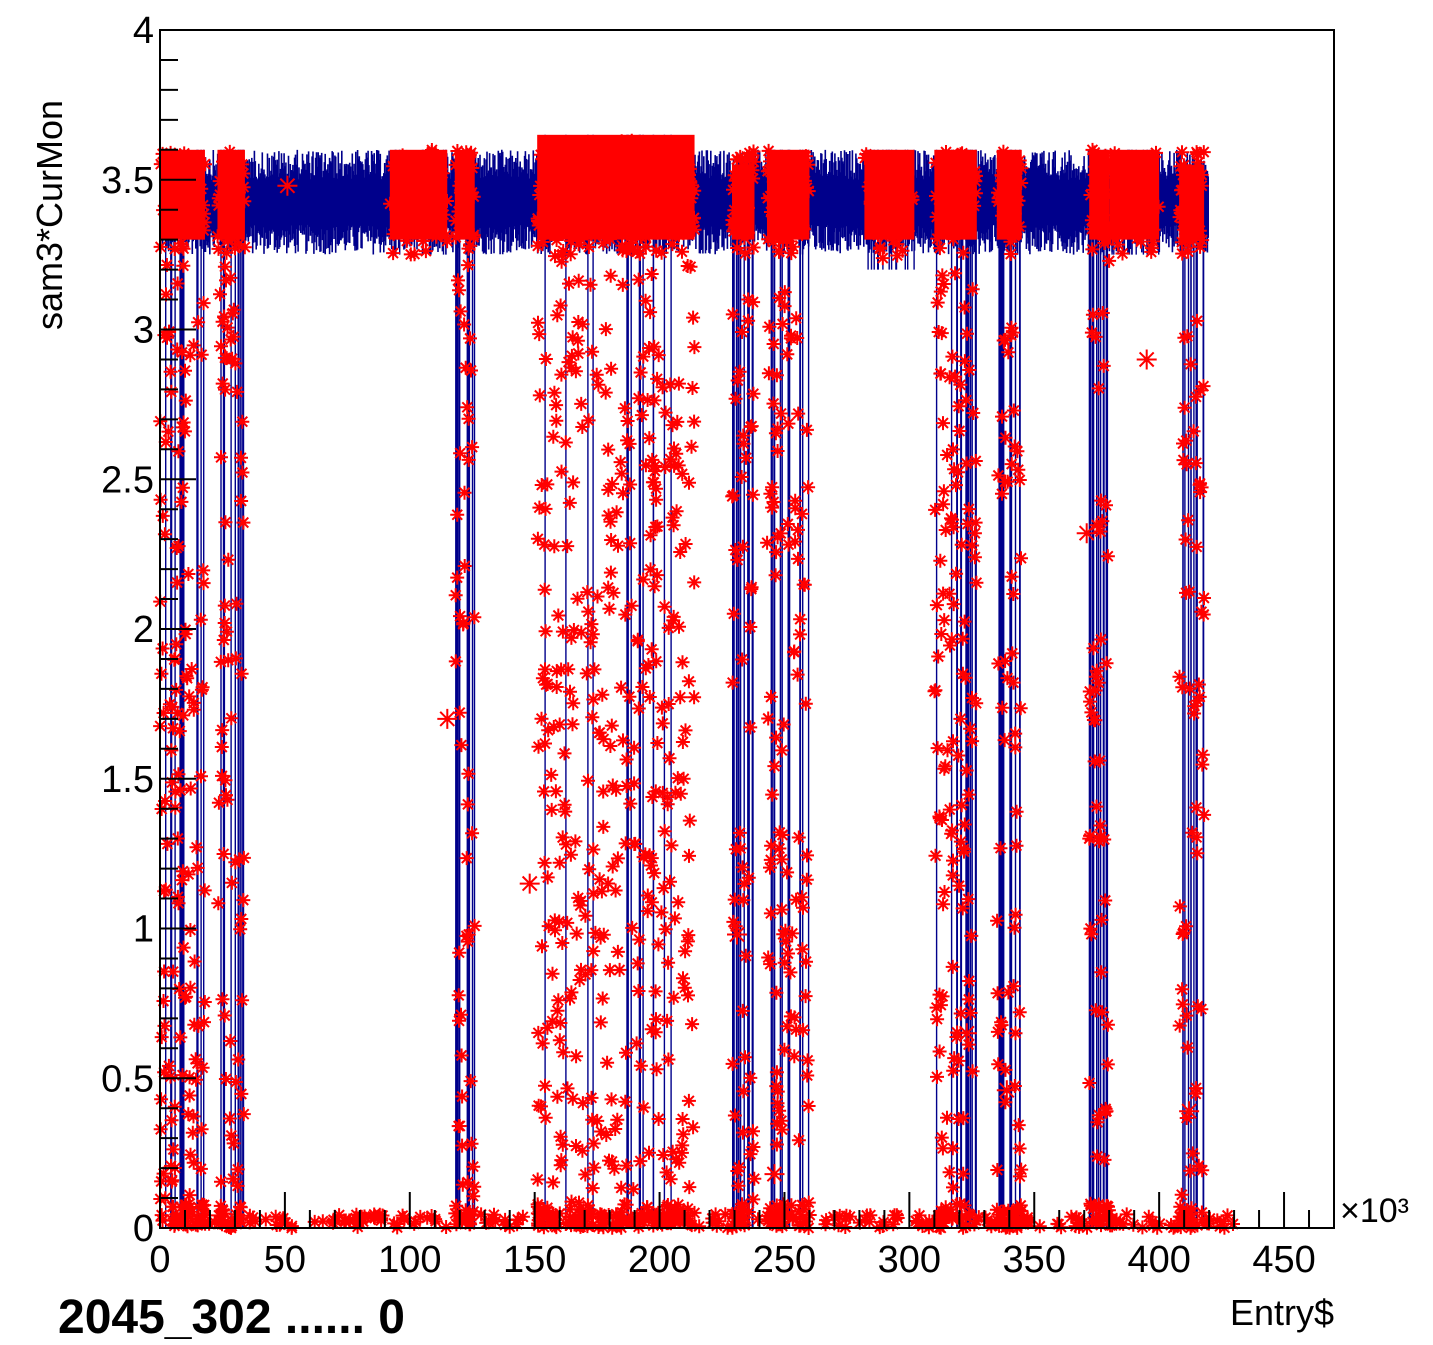 The image size is (1433, 1345). What do you see at coordinates (1282, 1312) in the screenshot?
I see `x-axis-title: Entry$` at bounding box center [1282, 1312].